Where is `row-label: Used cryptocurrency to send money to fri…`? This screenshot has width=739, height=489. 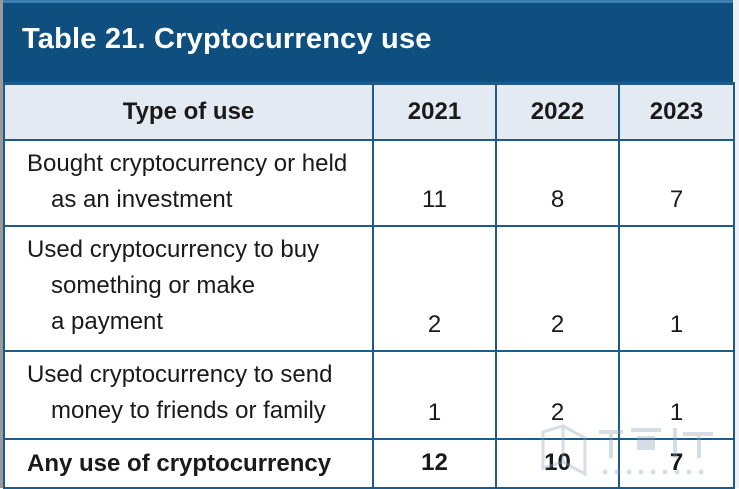 row-label: Used cryptocurrency to send money to fri… is located at coordinates (188, 394).